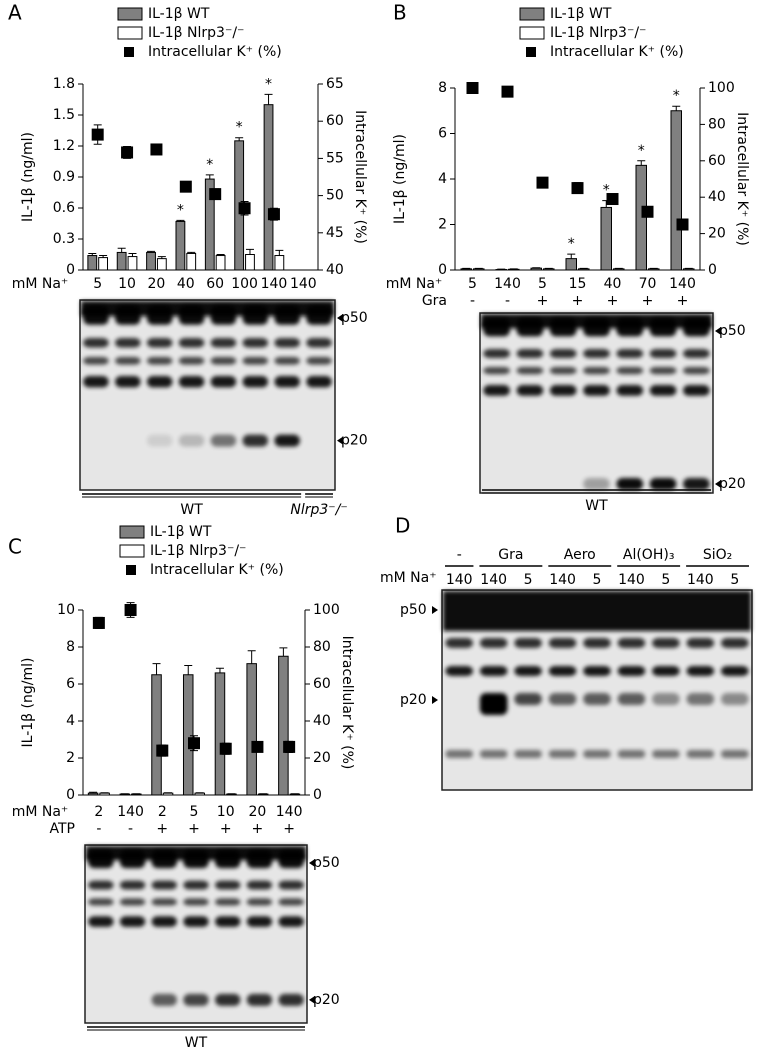  Describe the element at coordinates (335, 158) in the screenshot. I see `y2-tick-label: 55` at that location.